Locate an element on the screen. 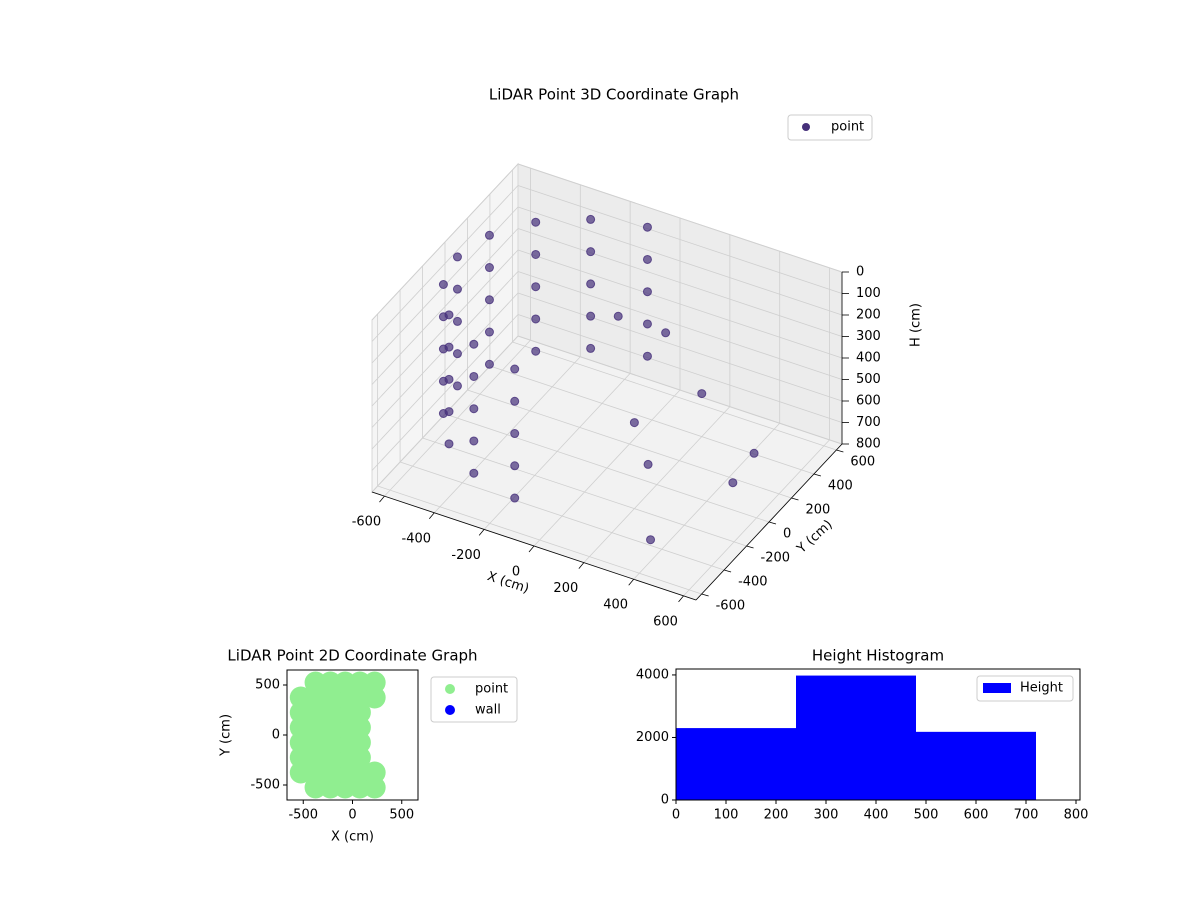  points is located at coordinates (337, 735).